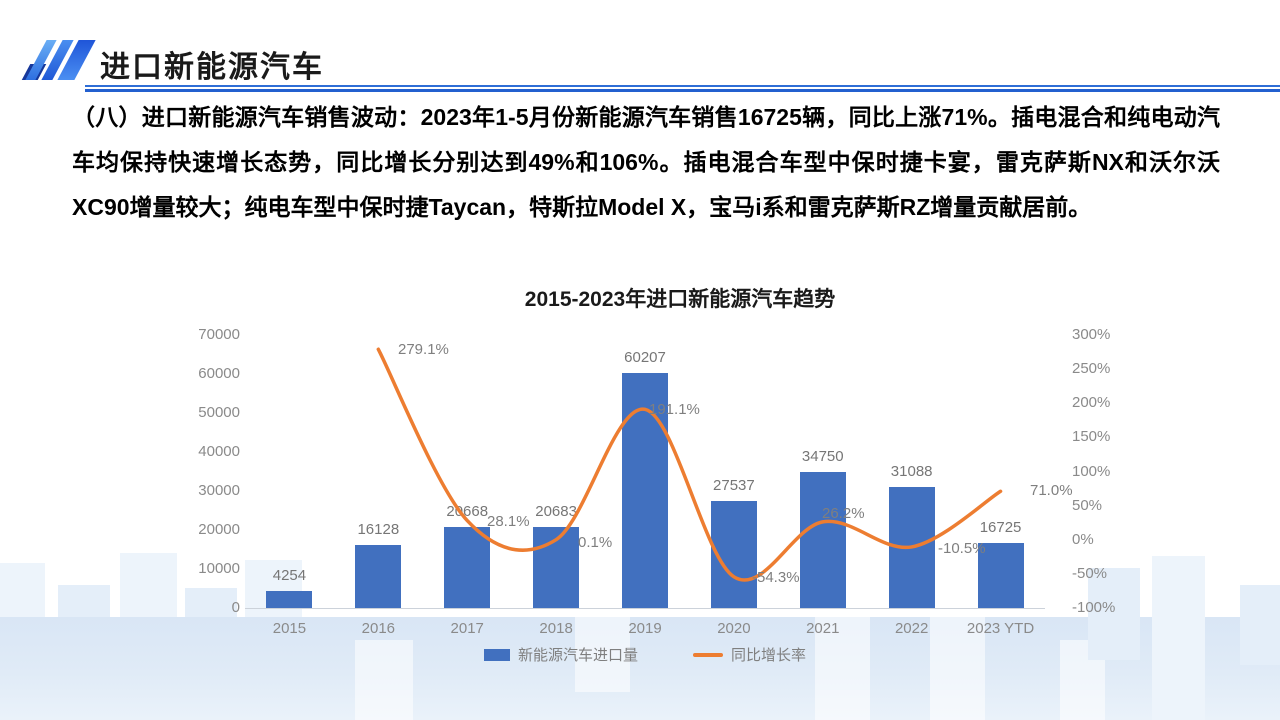 The height and width of the screenshot is (720, 1280). What do you see at coordinates (235, 607) in the screenshot?
I see `left-axis-tick: 0` at bounding box center [235, 607].